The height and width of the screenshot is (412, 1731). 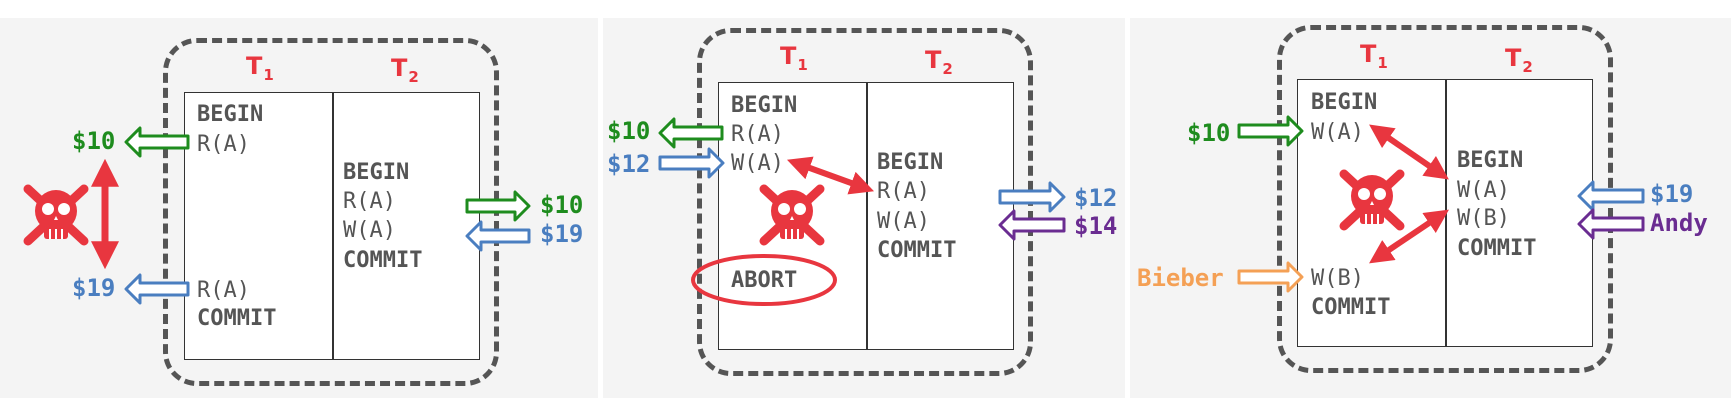 What do you see at coordinates (1611, 196) in the screenshot?
I see `panel-3-t2-write-arrow-blue-icon` at bounding box center [1611, 196].